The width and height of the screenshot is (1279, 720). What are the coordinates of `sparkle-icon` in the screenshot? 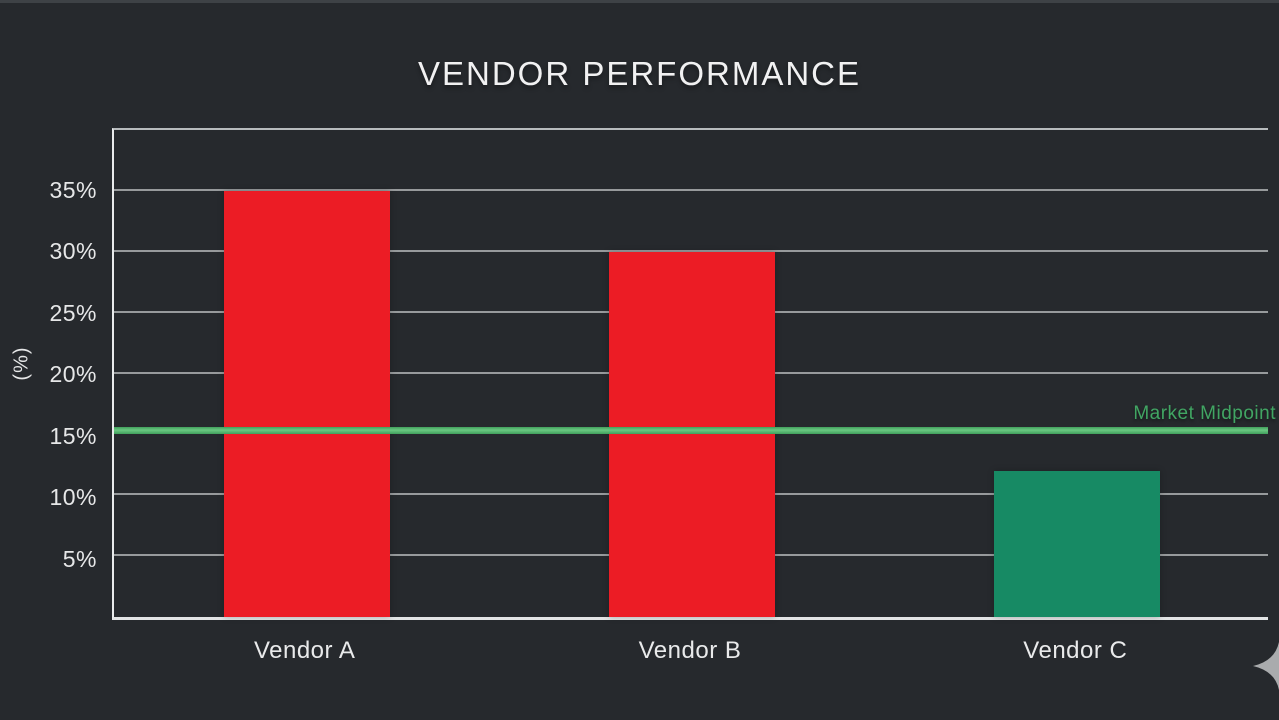 It's located at (1266, 666).